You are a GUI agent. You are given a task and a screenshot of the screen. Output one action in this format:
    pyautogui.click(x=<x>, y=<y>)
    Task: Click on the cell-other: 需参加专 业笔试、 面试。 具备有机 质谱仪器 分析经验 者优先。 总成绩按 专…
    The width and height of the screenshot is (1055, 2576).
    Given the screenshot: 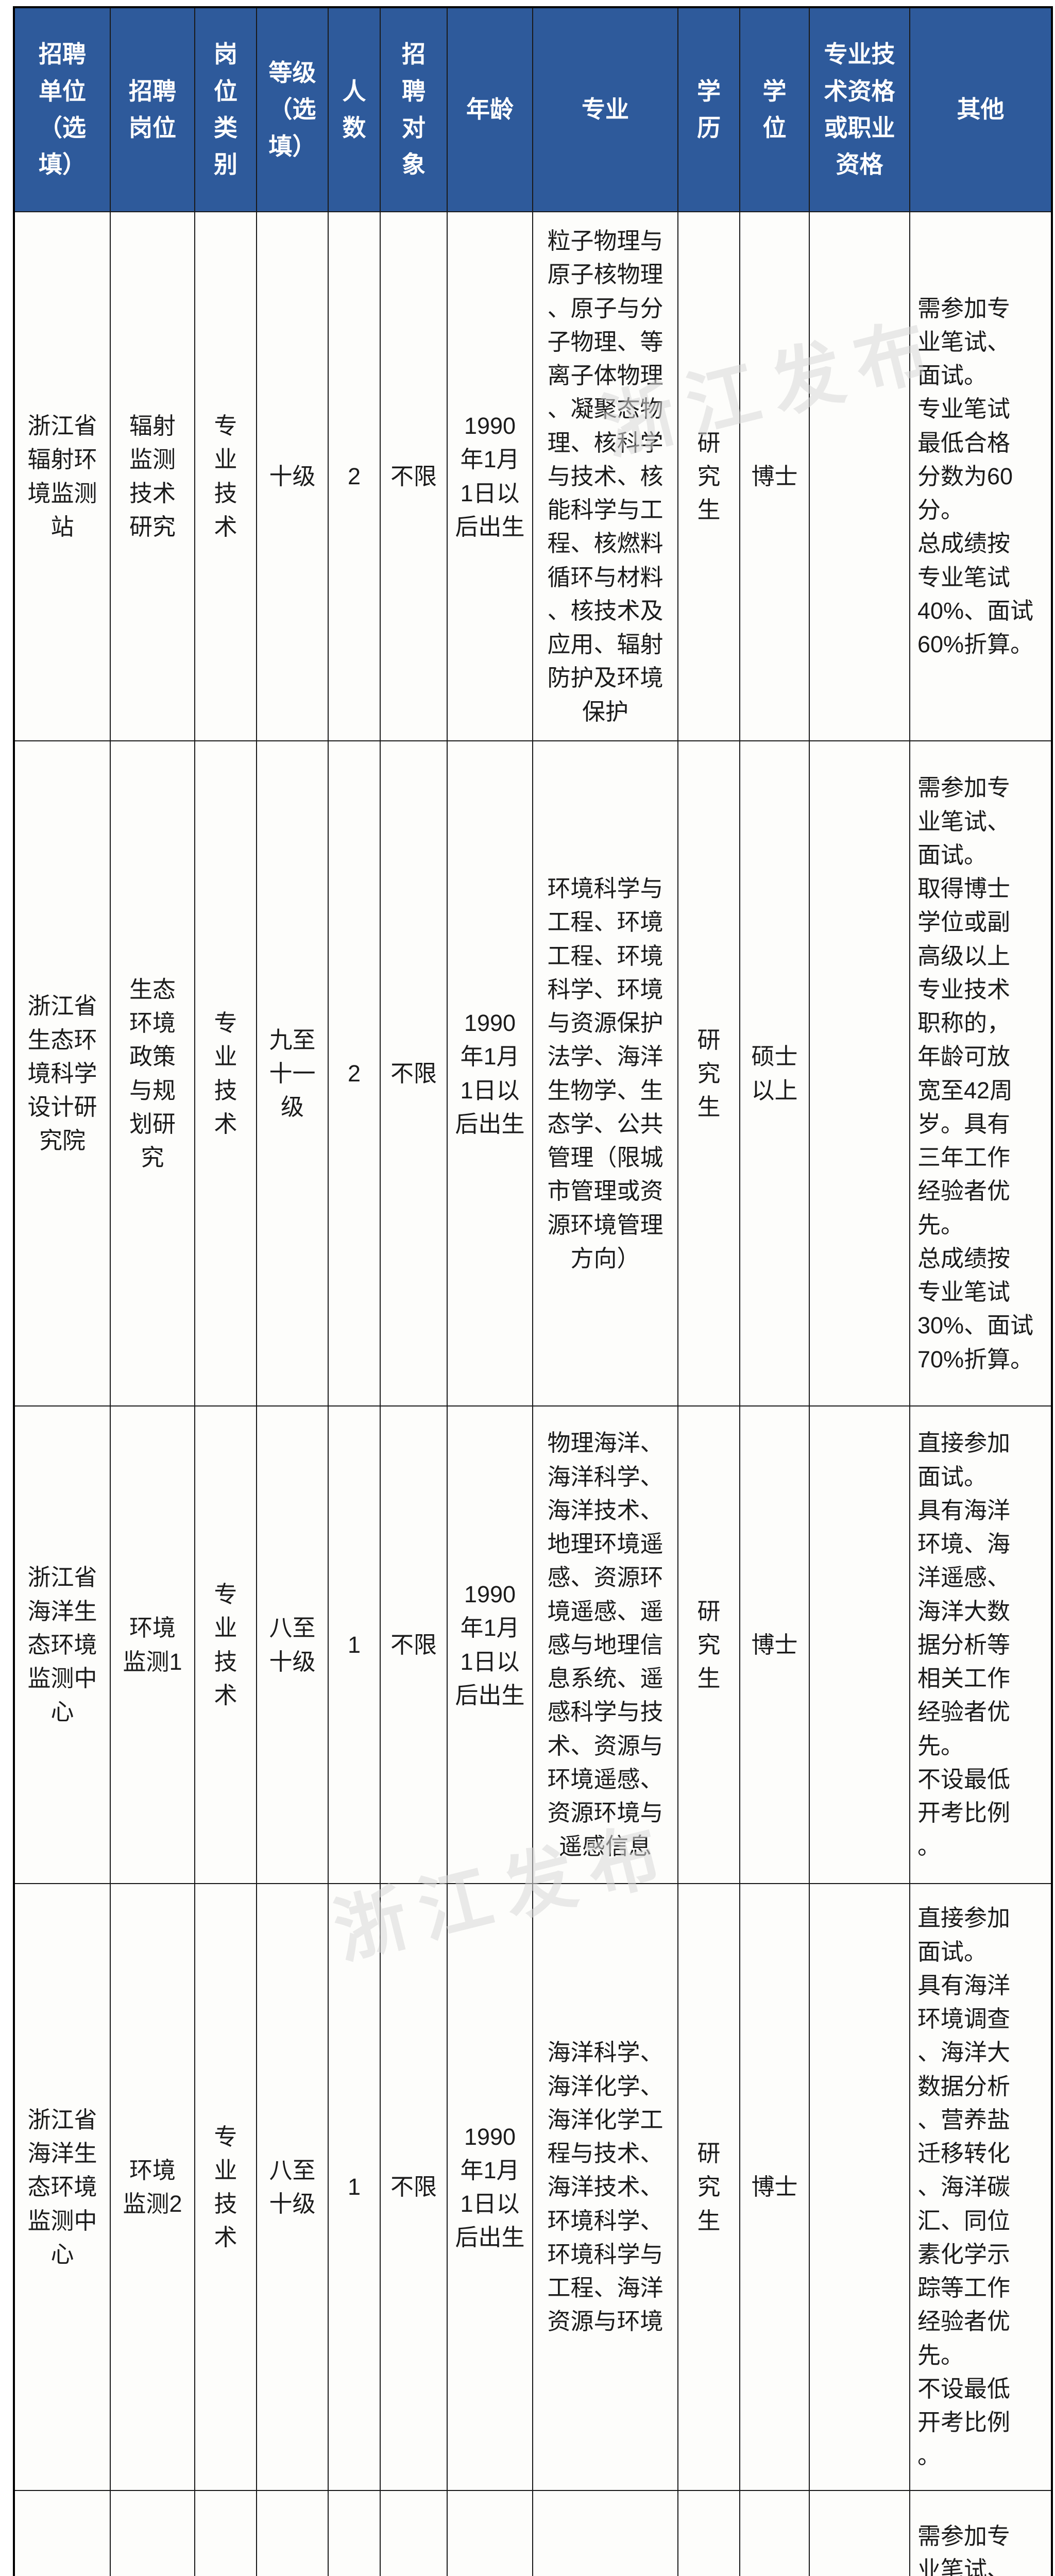 What is the action you would take?
    pyautogui.click(x=964, y=2549)
    